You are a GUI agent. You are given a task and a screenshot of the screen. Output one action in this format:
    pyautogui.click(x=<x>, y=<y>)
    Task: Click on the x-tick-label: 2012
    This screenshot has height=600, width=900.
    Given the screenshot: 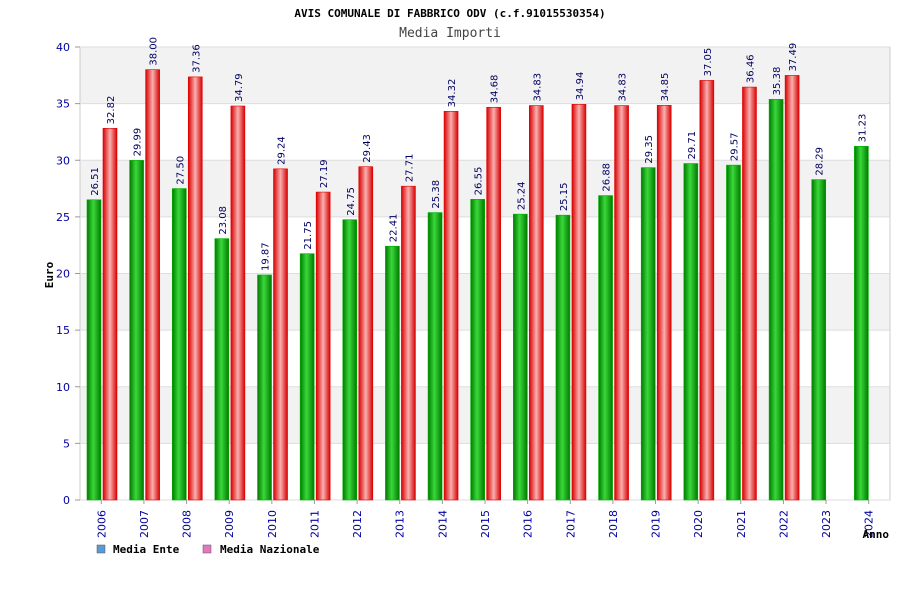 What is the action you would take?
    pyautogui.click(x=357, y=524)
    